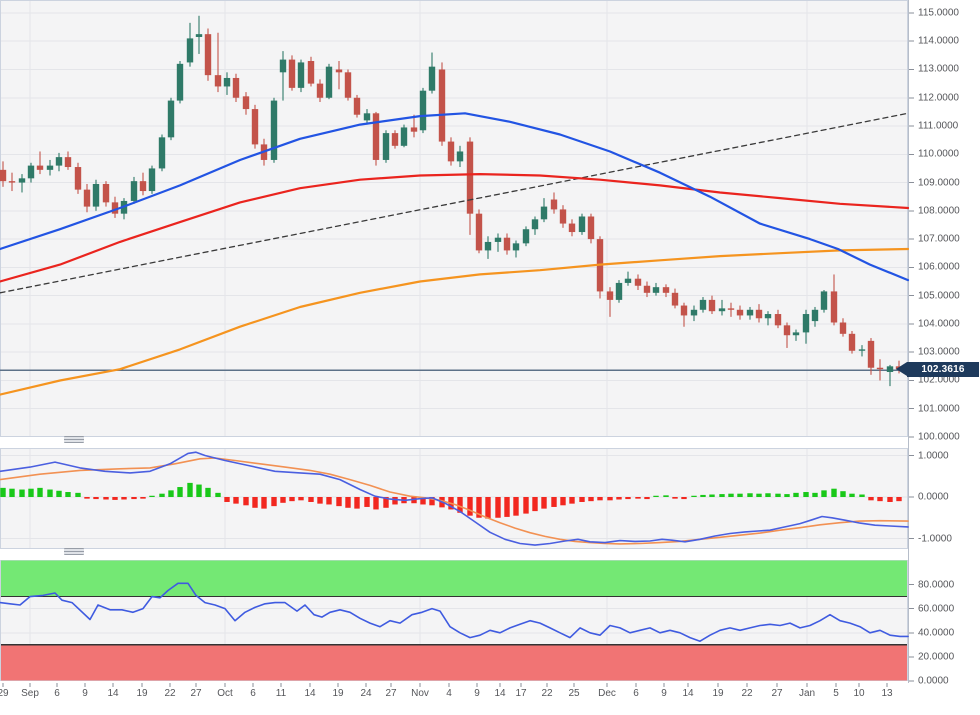 The width and height of the screenshot is (980, 715). Describe the element at coordinates (939, 437) in the screenshot. I see `price-tick-label: 100.0000` at that location.